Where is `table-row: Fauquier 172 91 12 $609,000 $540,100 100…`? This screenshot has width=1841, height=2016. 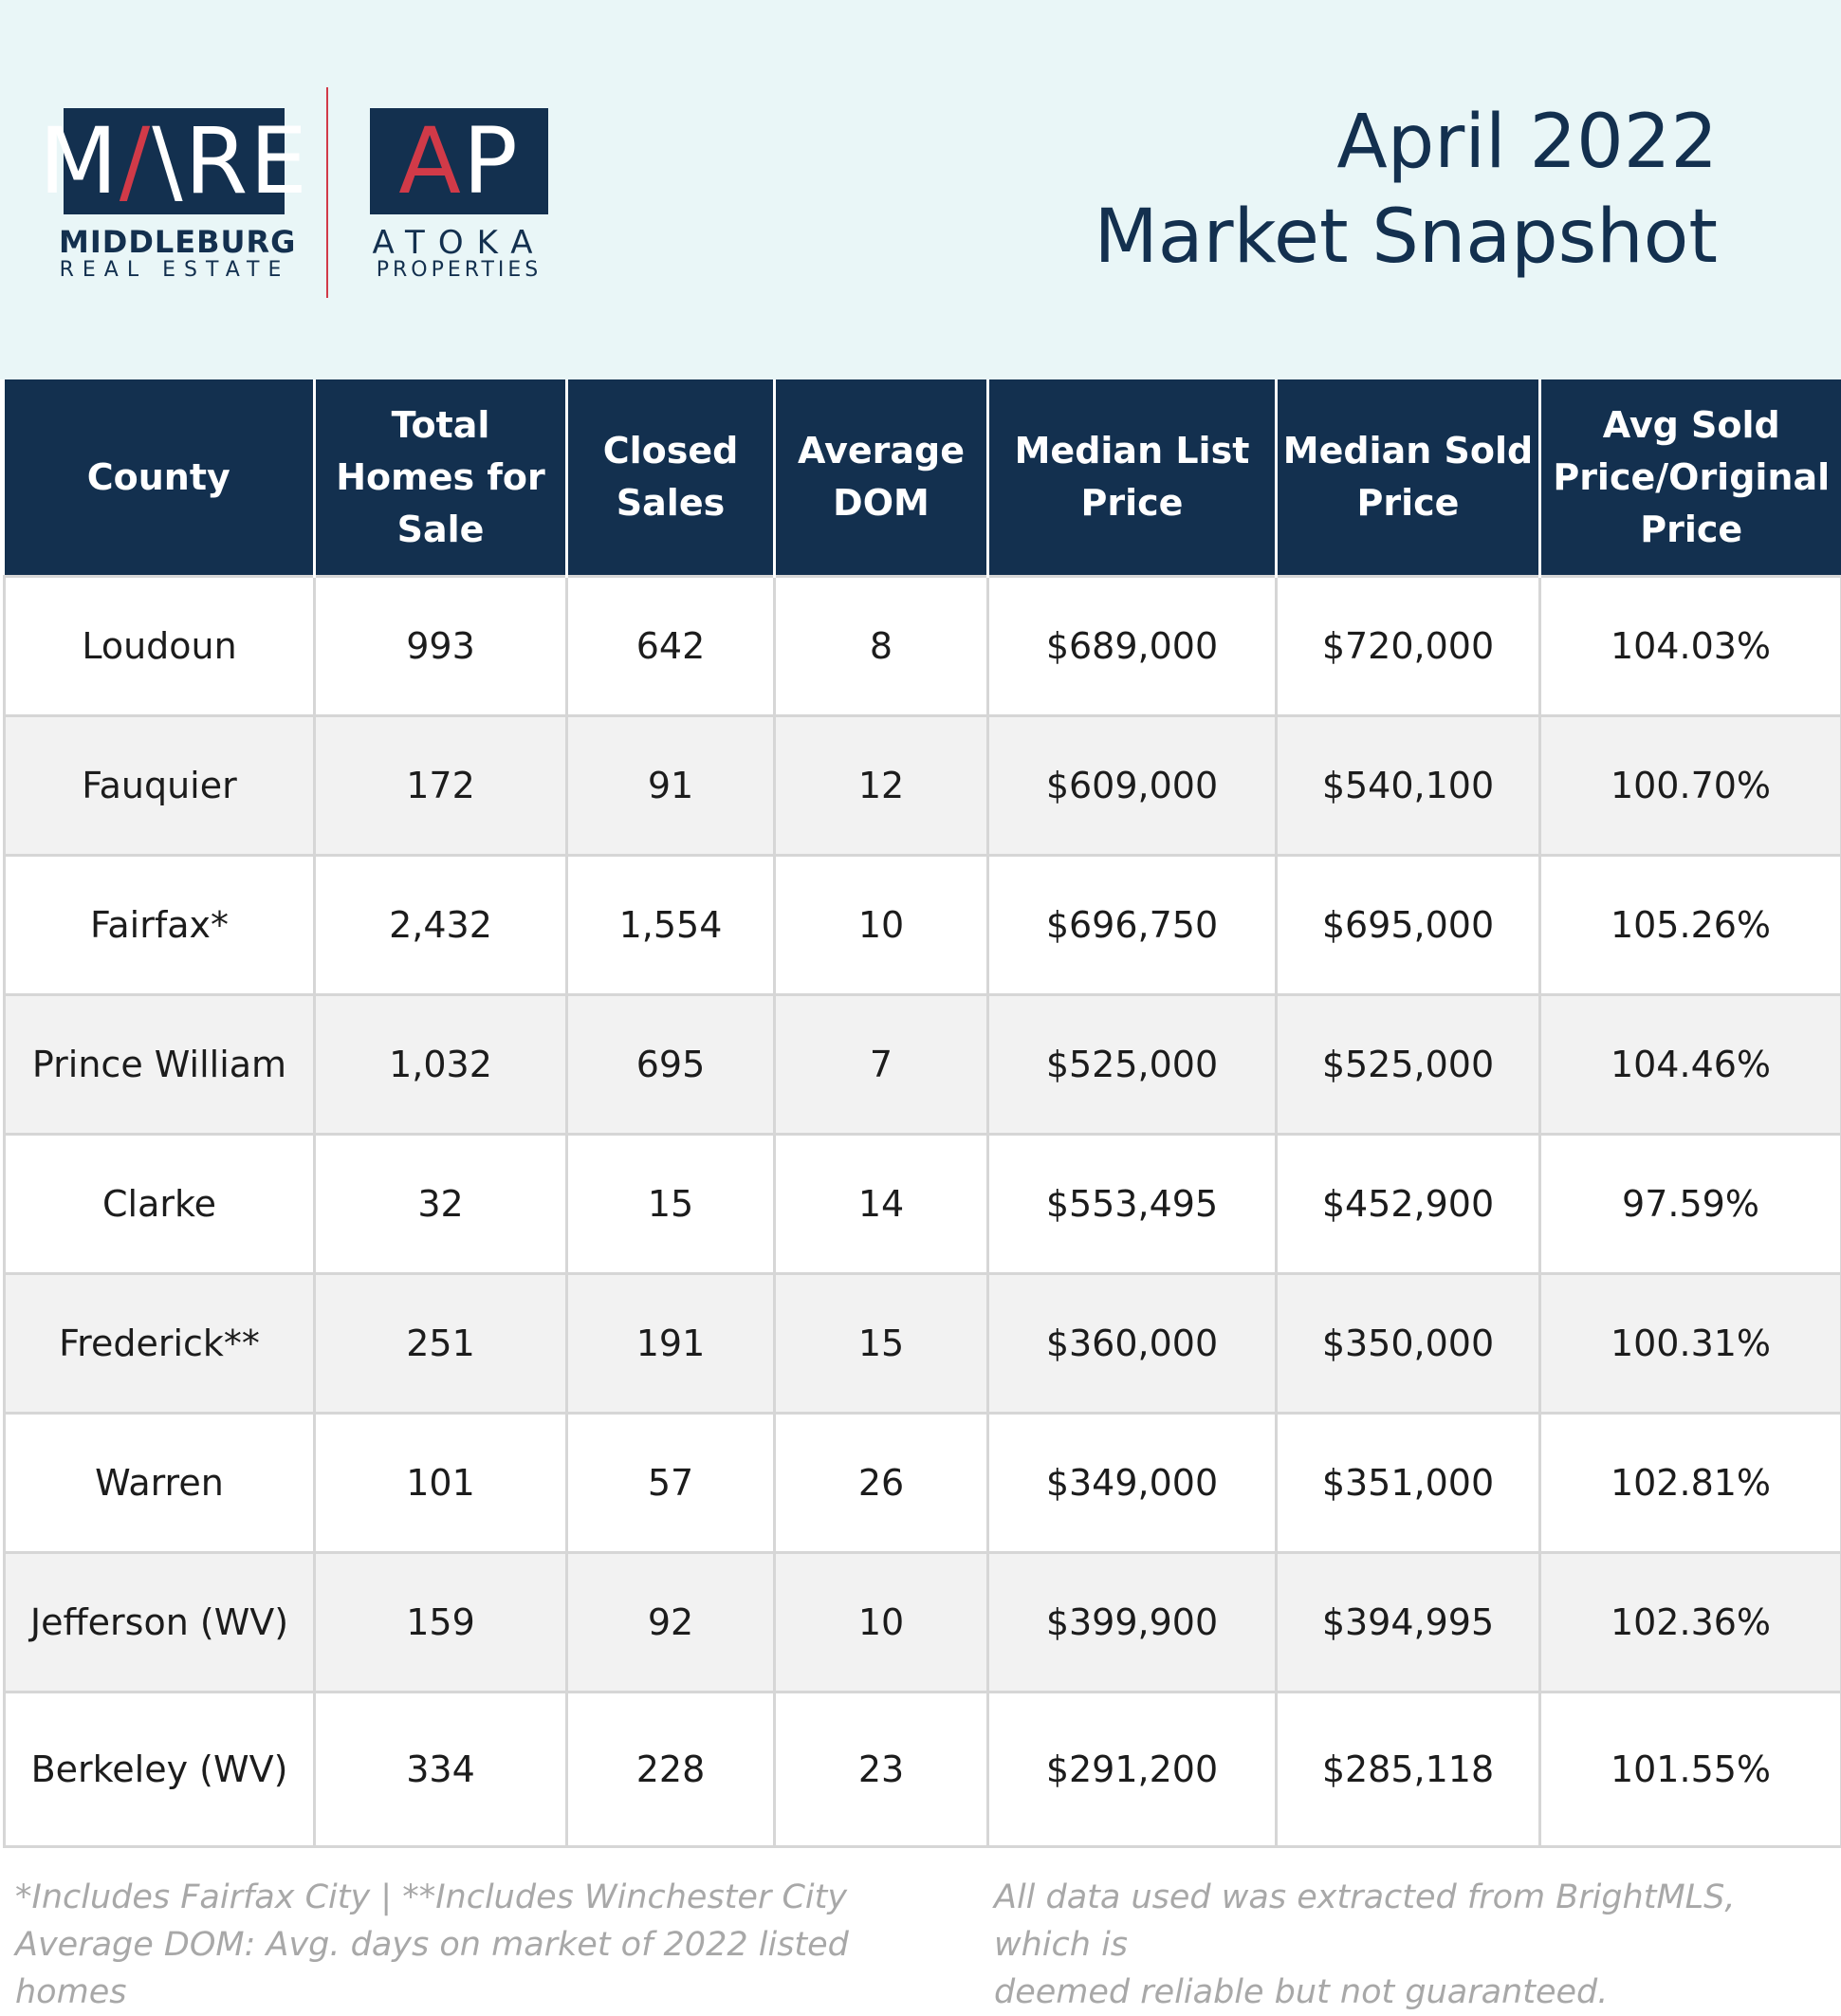
table-row: Fauquier 172 91 12 $609,000 $540,100 100… is located at coordinates (923, 786).